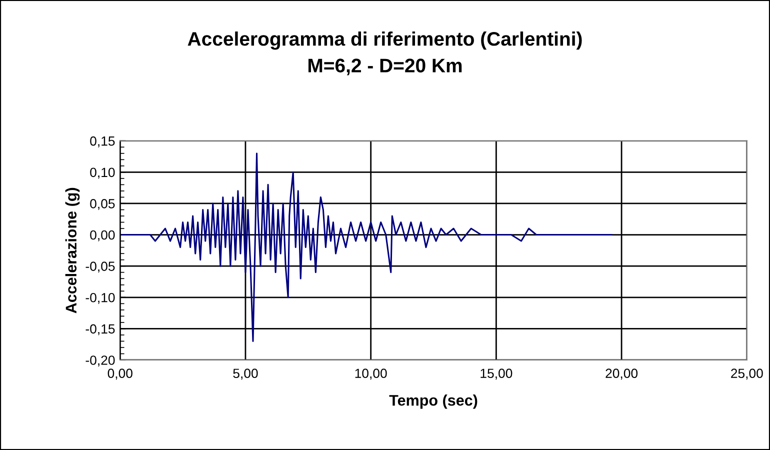 The image size is (770, 450). I want to click on y-tick-label: -0,20, so click(100, 361).